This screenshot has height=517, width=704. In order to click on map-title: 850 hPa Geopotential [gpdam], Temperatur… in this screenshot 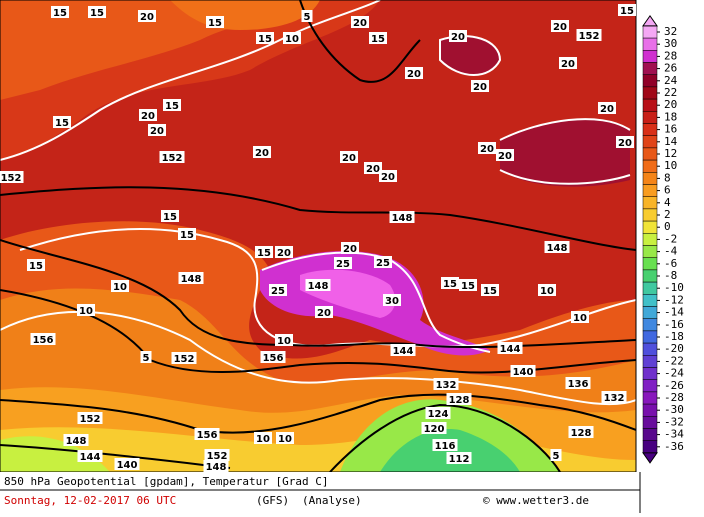, I will do `click(166, 481)`.